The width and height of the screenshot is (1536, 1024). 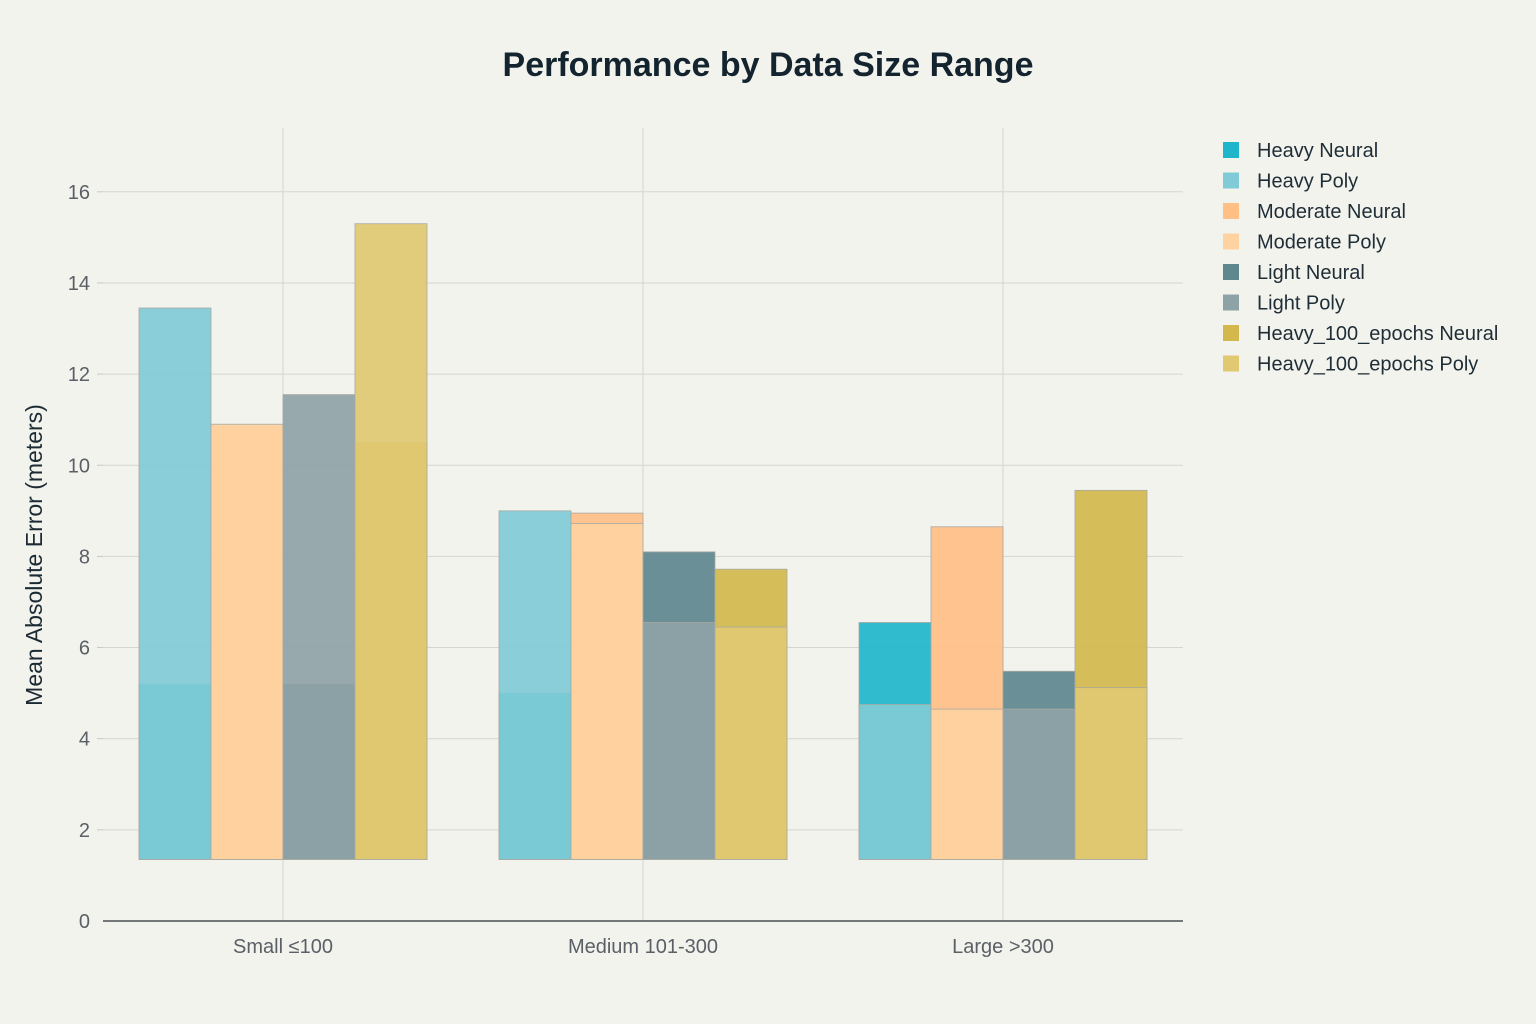 I want to click on legend-label: Light Neural, so click(x=1311, y=273).